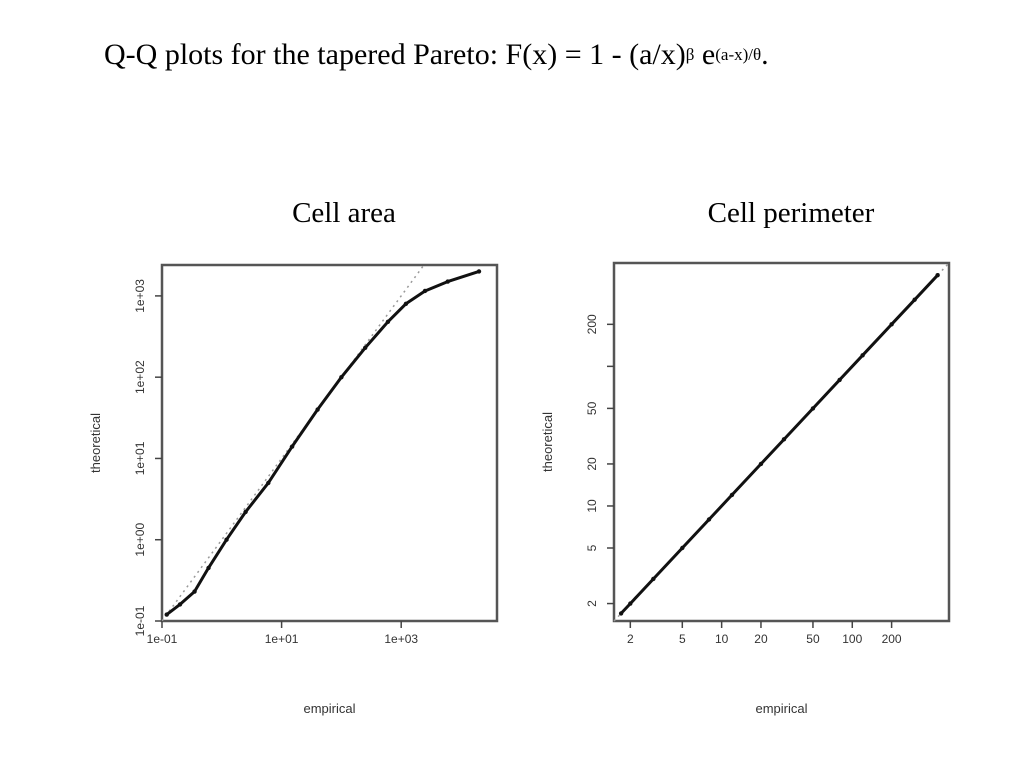  Describe the element at coordinates (892, 639) in the screenshot. I see `x-tick-label: 200` at that location.